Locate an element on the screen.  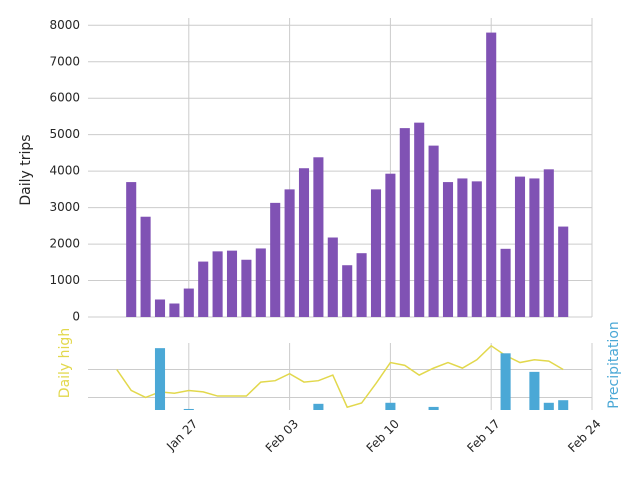
y-tick-label: 8000 is located at coordinates (64, 25).